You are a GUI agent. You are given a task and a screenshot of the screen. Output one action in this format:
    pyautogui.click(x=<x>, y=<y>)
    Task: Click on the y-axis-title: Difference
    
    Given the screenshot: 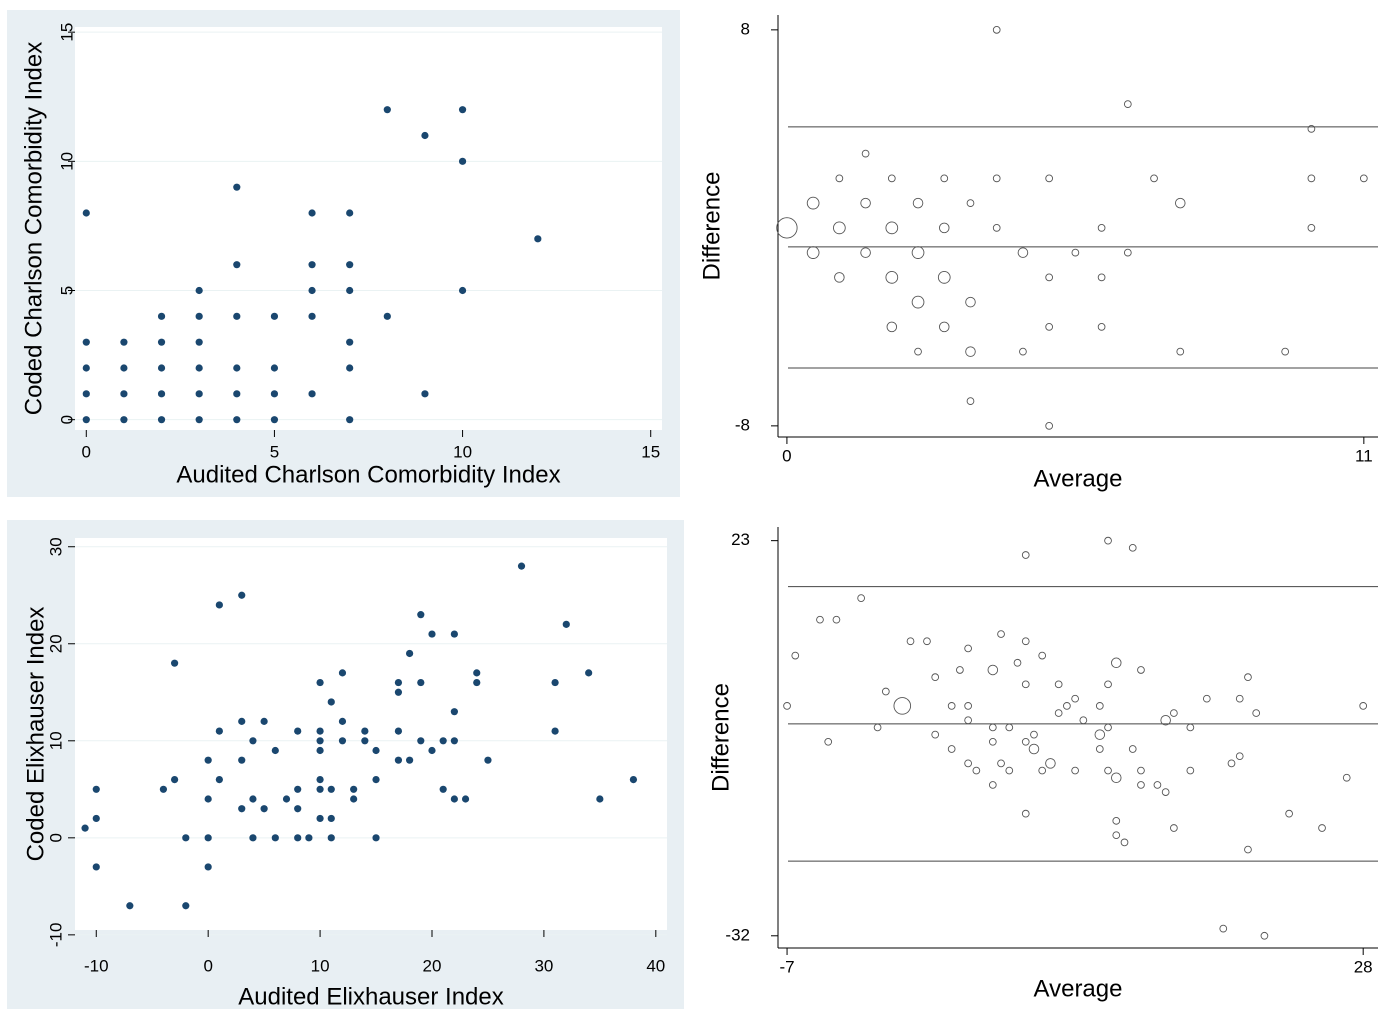 What is the action you would take?
    pyautogui.click(x=720, y=737)
    